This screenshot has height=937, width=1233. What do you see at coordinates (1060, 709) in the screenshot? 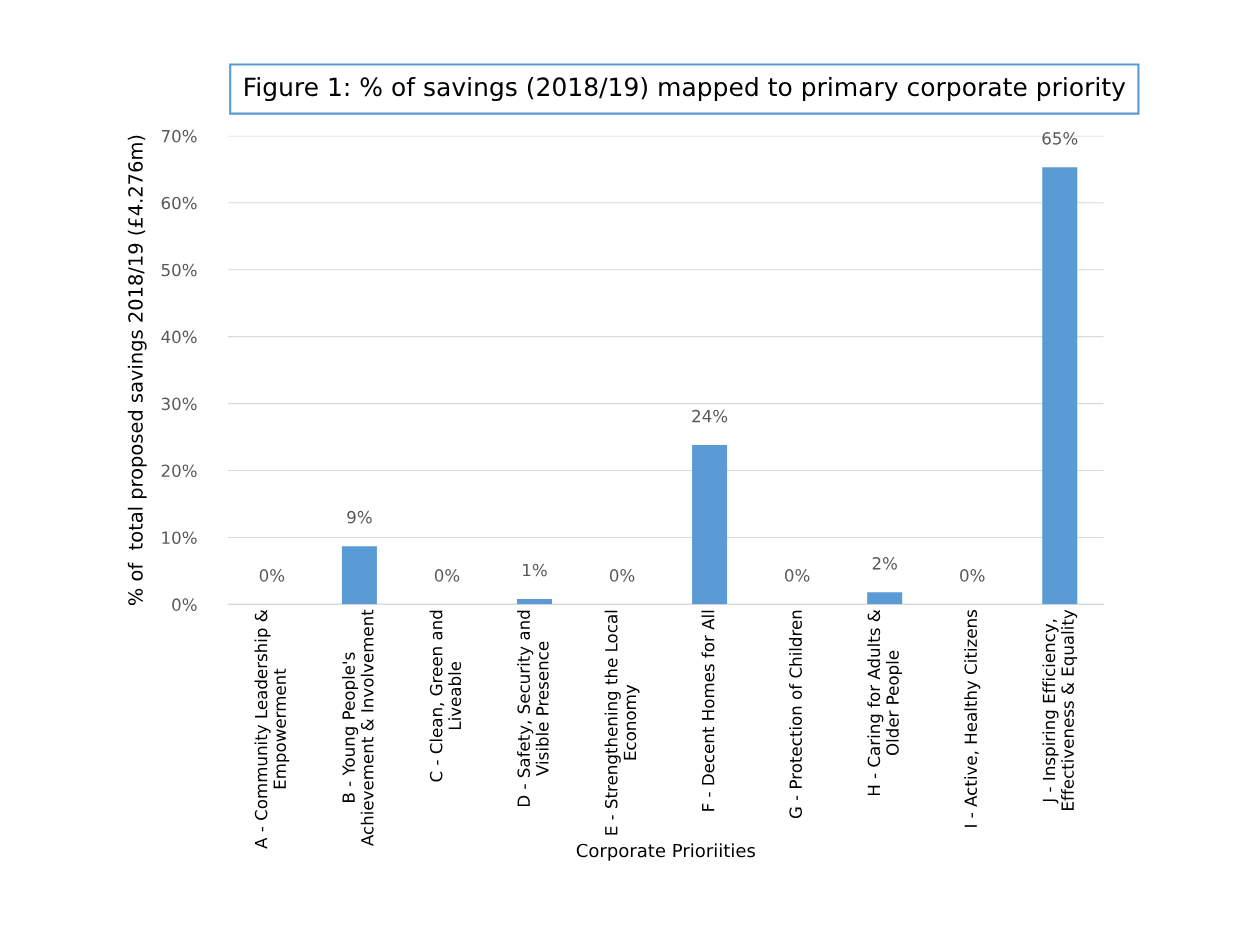
I see `x-tick-label: J - Inspiring Efficiency, Effectiveness & Equality` at bounding box center [1060, 709].